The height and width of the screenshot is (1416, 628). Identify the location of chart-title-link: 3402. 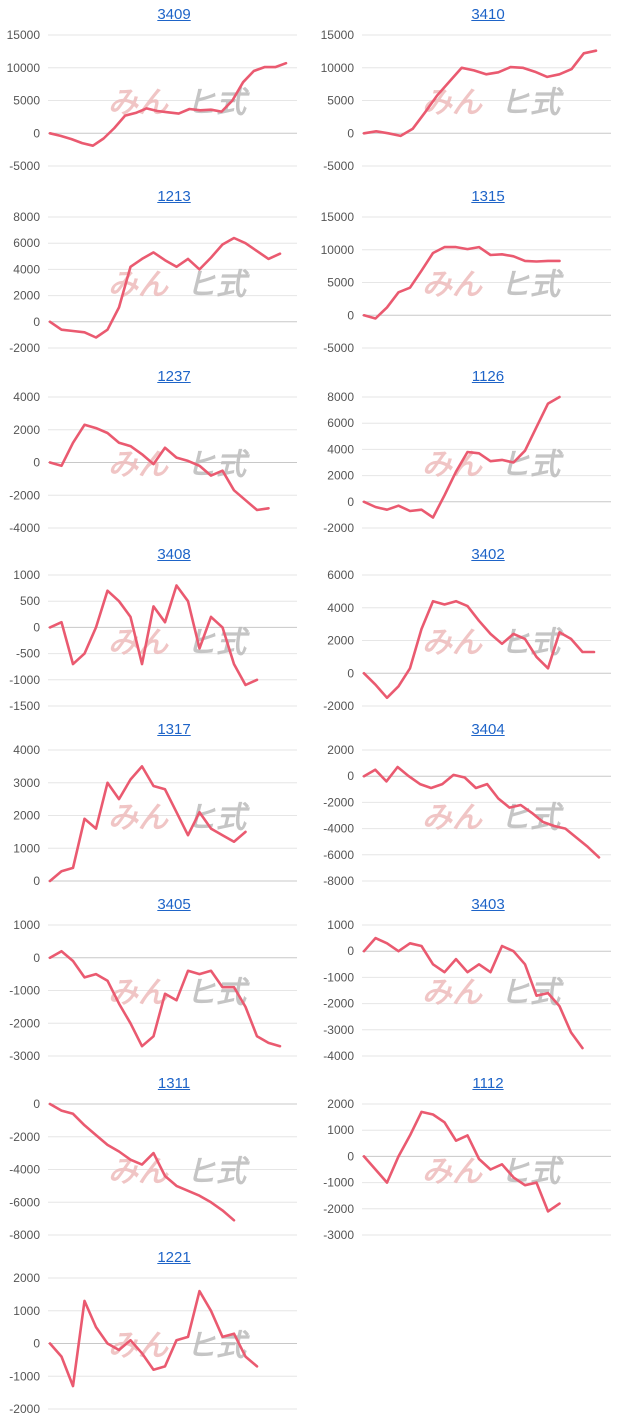
(488, 554).